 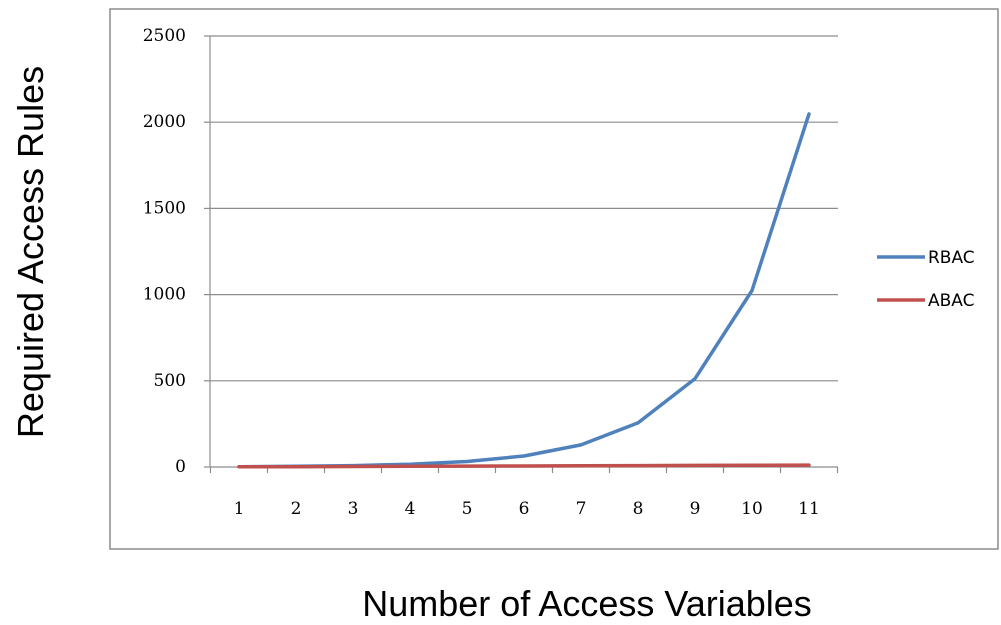 What do you see at coordinates (951, 301) in the screenshot?
I see `legend-label: ABAC` at bounding box center [951, 301].